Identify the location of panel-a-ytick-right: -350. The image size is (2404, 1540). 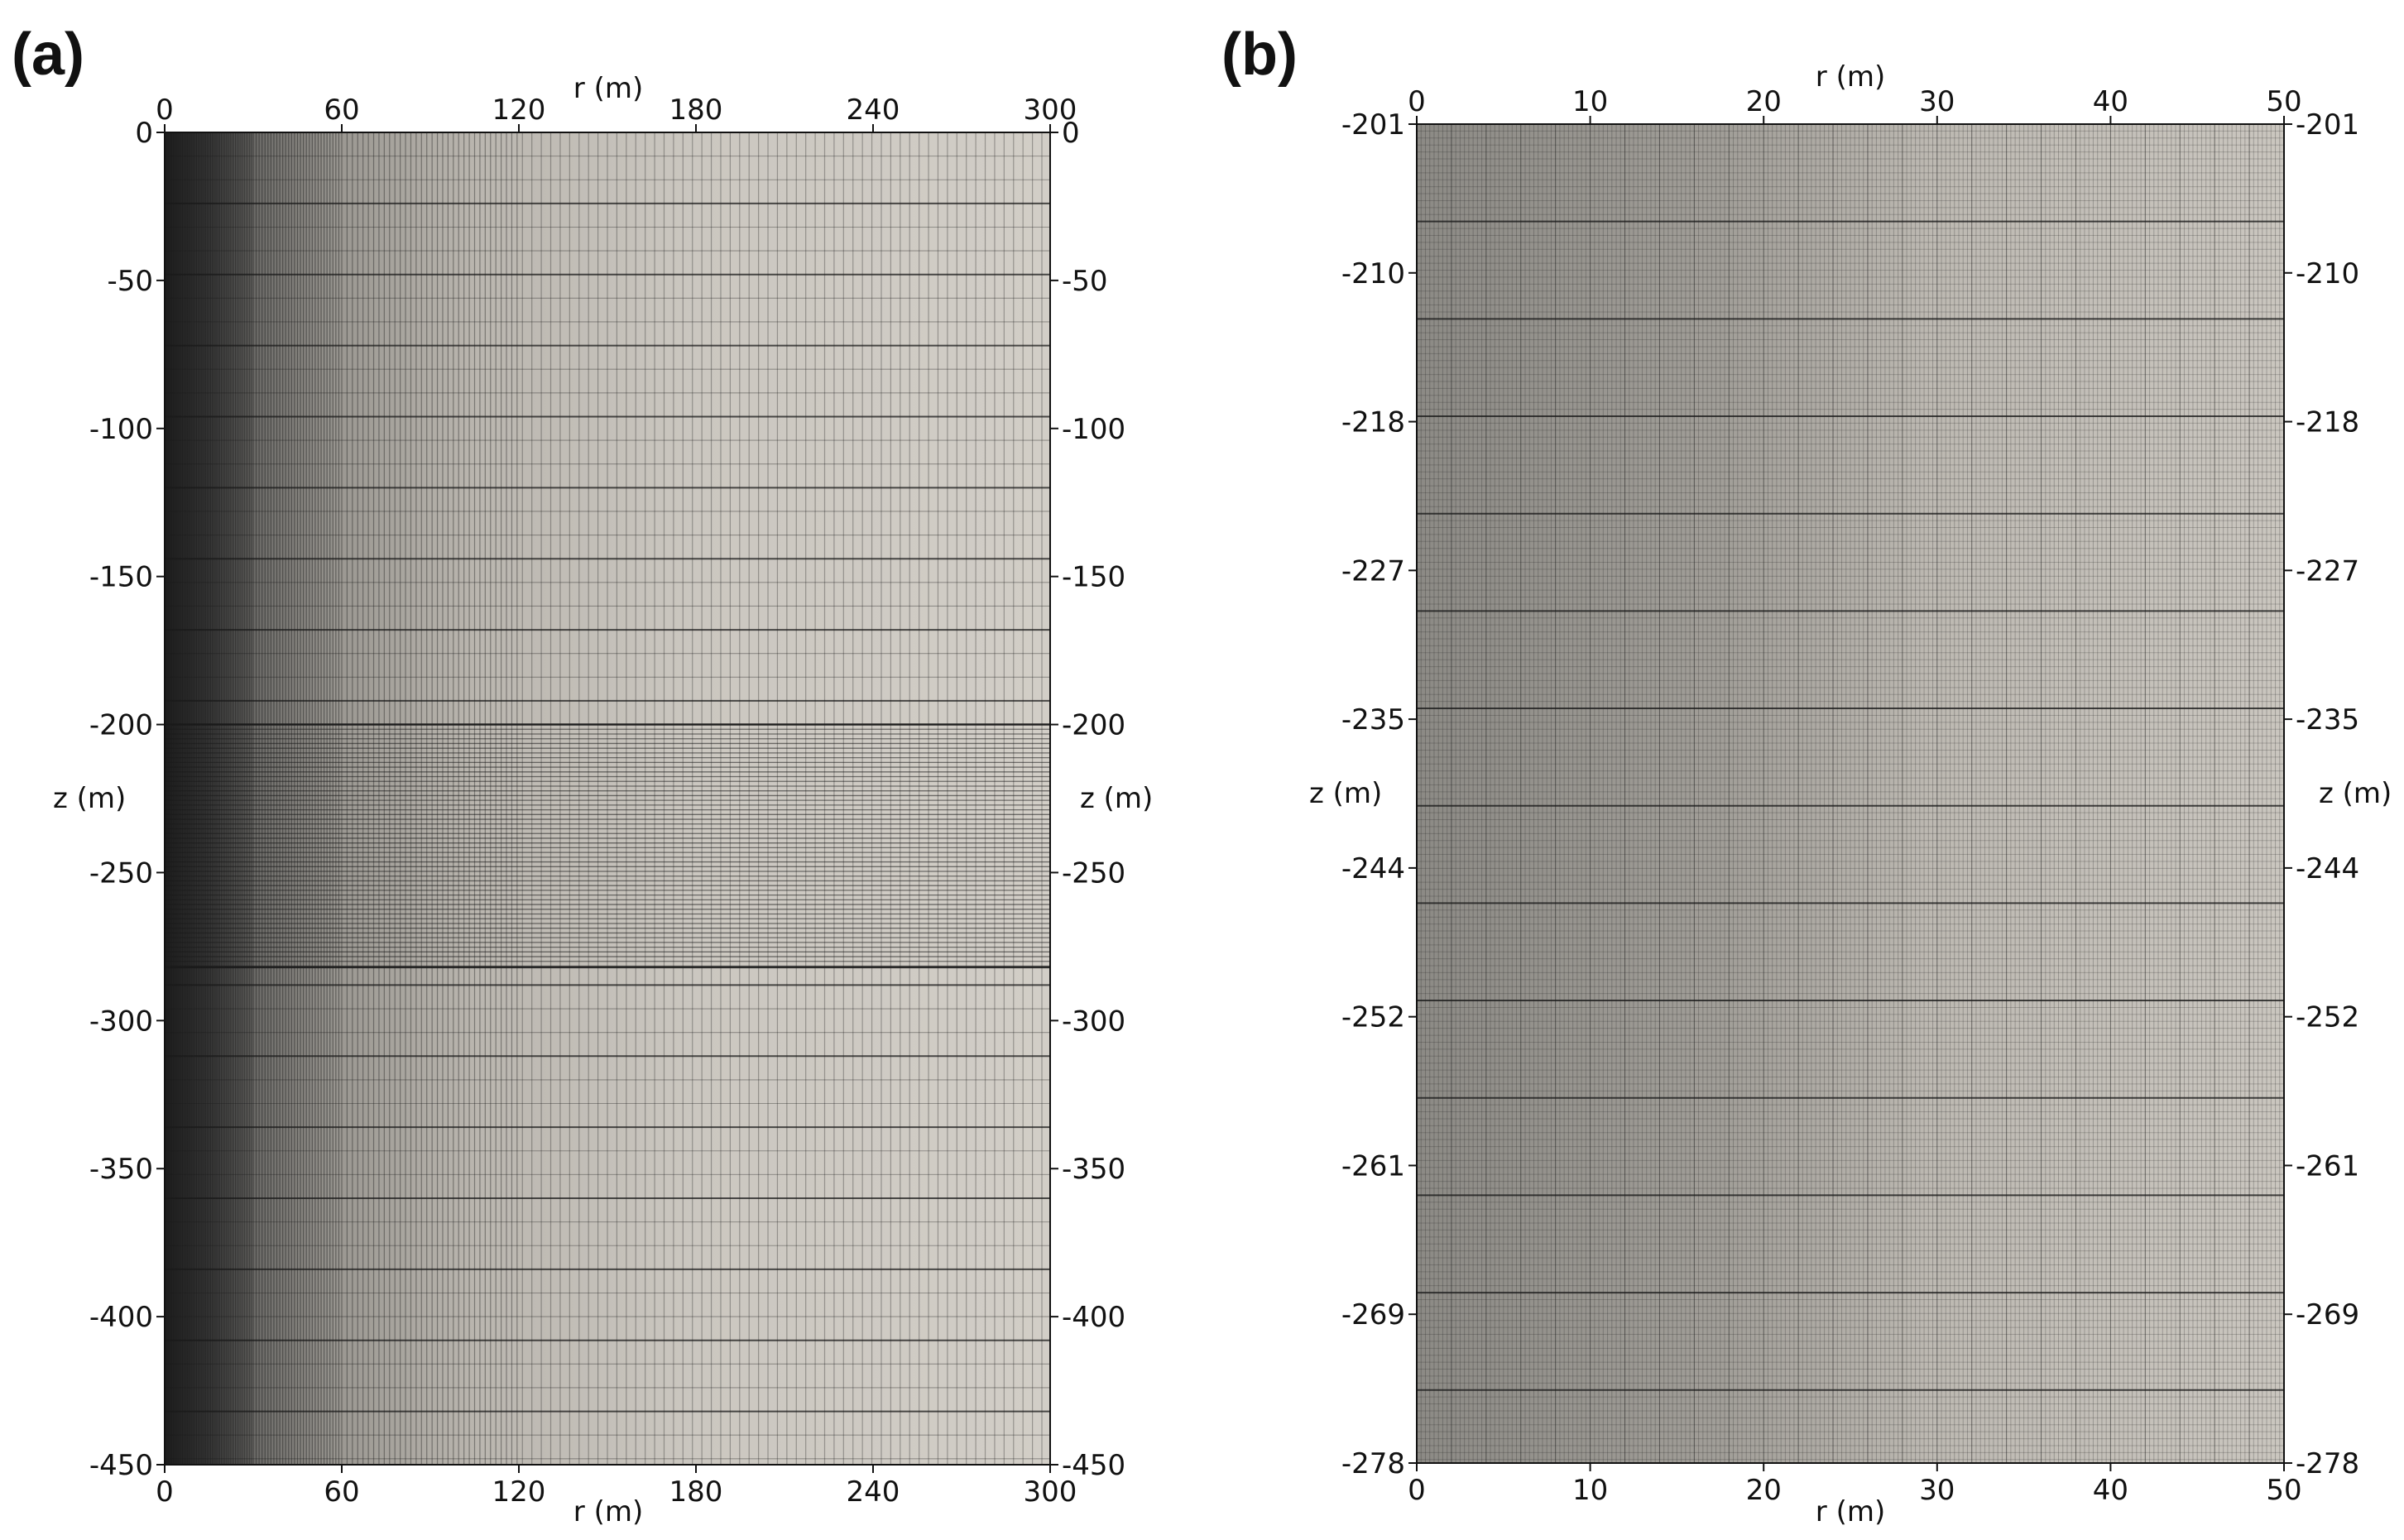
(1093, 1169).